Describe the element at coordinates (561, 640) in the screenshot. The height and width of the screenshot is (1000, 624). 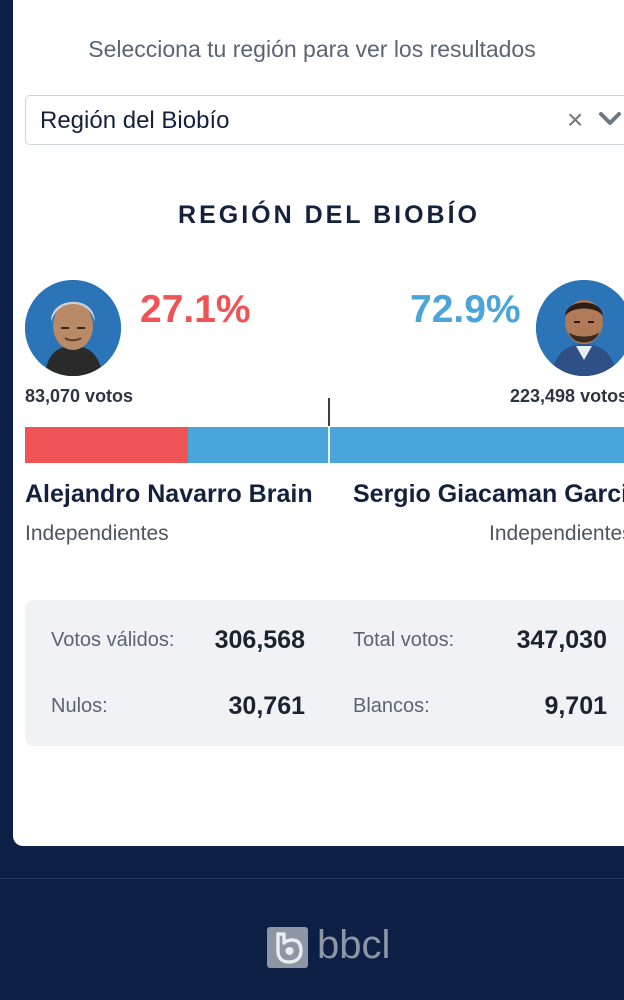
I see `total-votes-value: 347,030` at that location.